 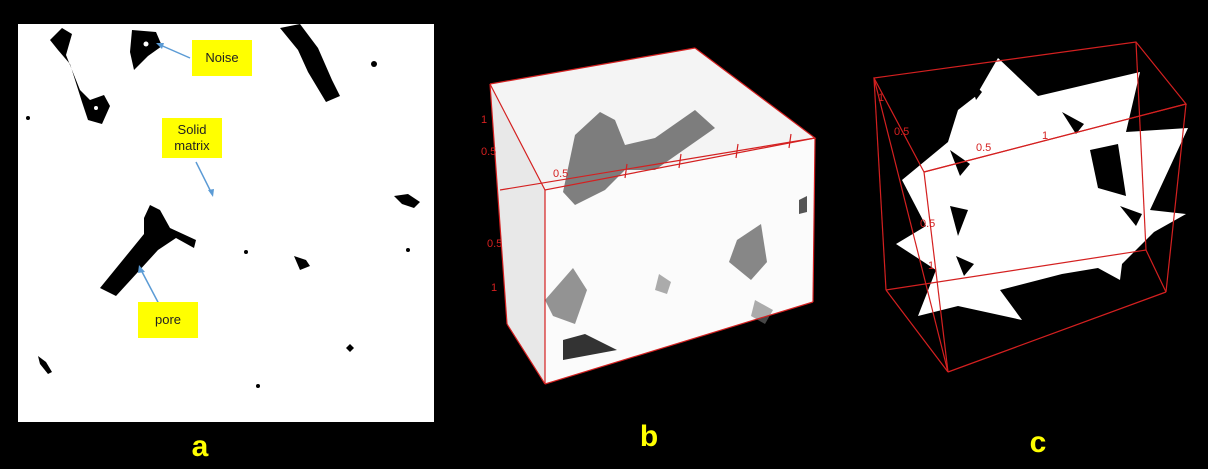 I want to click on pore-callout: pore, so click(x=168, y=320).